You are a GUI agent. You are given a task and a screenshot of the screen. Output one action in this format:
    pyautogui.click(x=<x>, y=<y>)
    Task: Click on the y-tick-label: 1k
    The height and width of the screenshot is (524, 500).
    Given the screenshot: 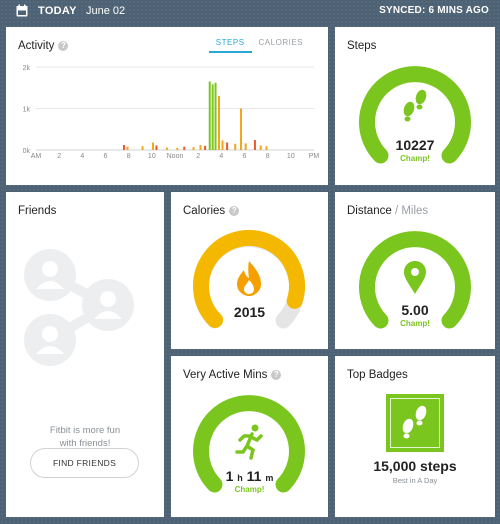 What is the action you would take?
    pyautogui.click(x=27, y=110)
    